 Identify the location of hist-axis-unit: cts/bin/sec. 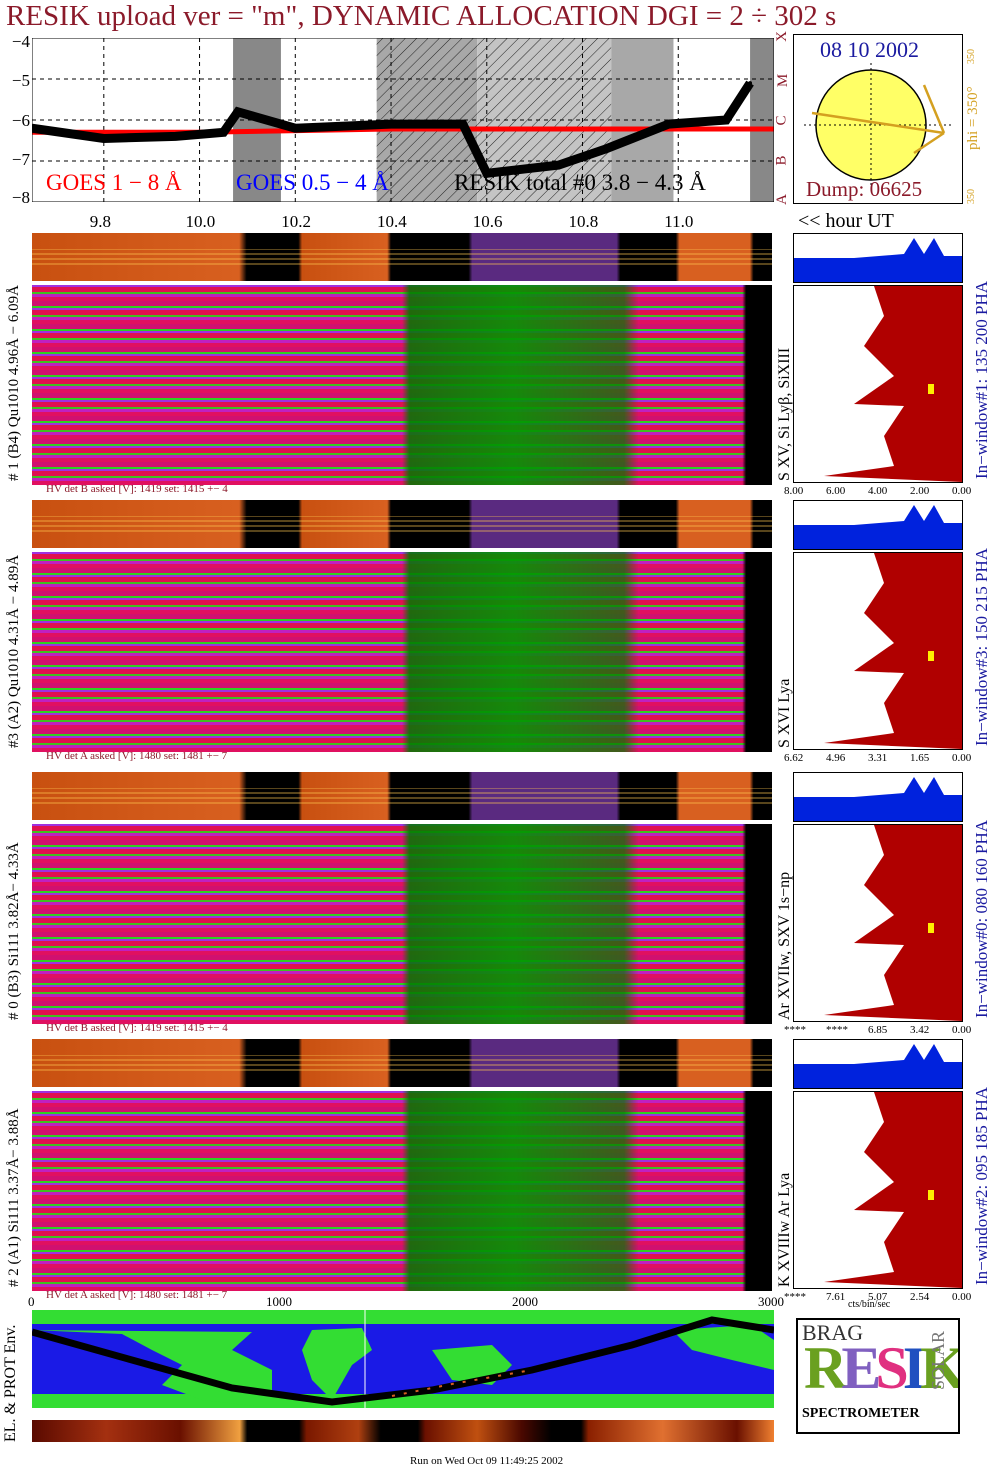
(869, 1304).